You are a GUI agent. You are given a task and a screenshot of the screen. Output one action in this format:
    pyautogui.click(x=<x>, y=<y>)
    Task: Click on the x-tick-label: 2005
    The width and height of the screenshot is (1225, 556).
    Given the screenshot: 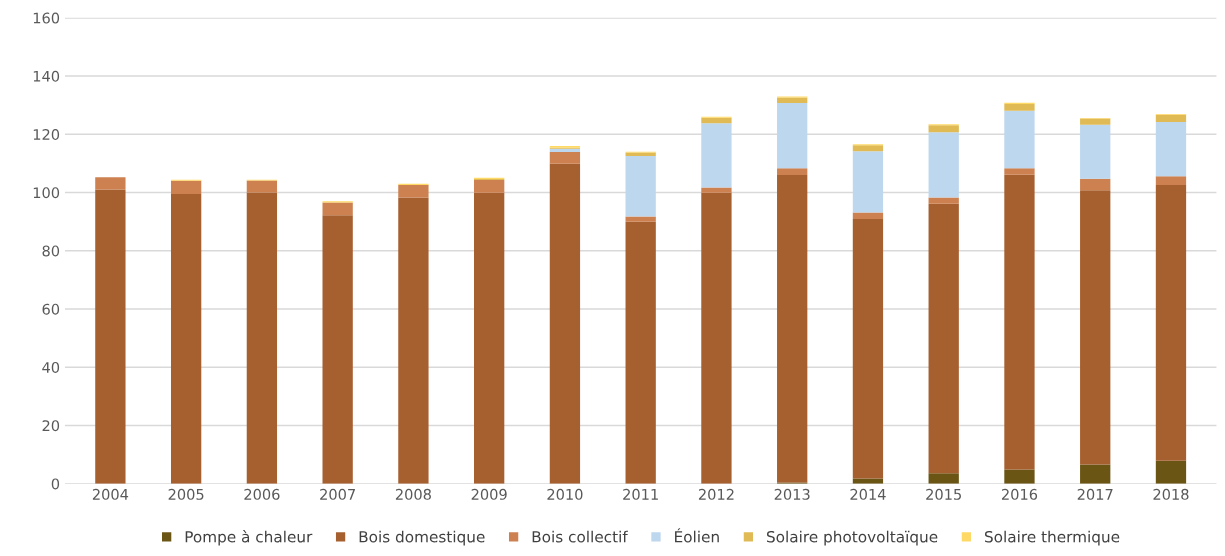 What is the action you would take?
    pyautogui.click(x=186, y=494)
    